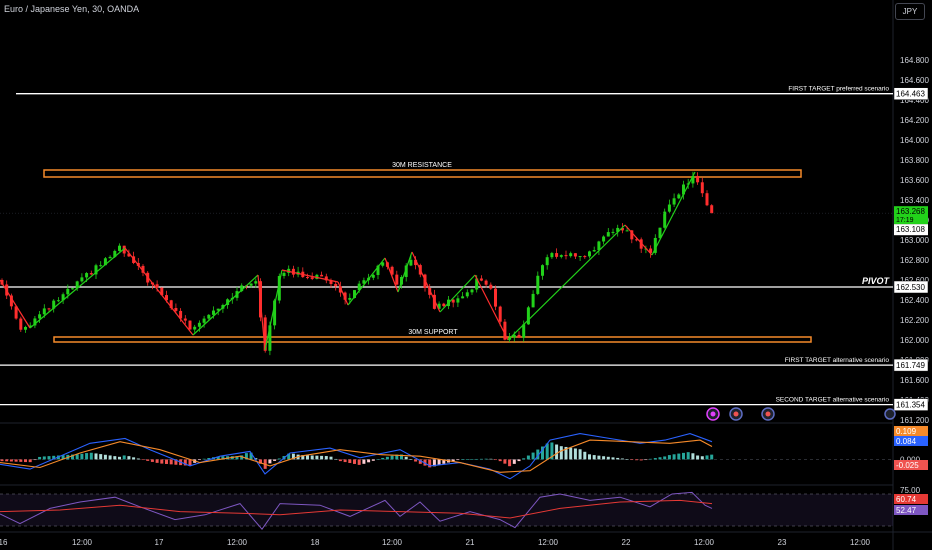 The image size is (932, 550). Describe the element at coordinates (736, 414) in the screenshot. I see `event-icon-dot` at that location.